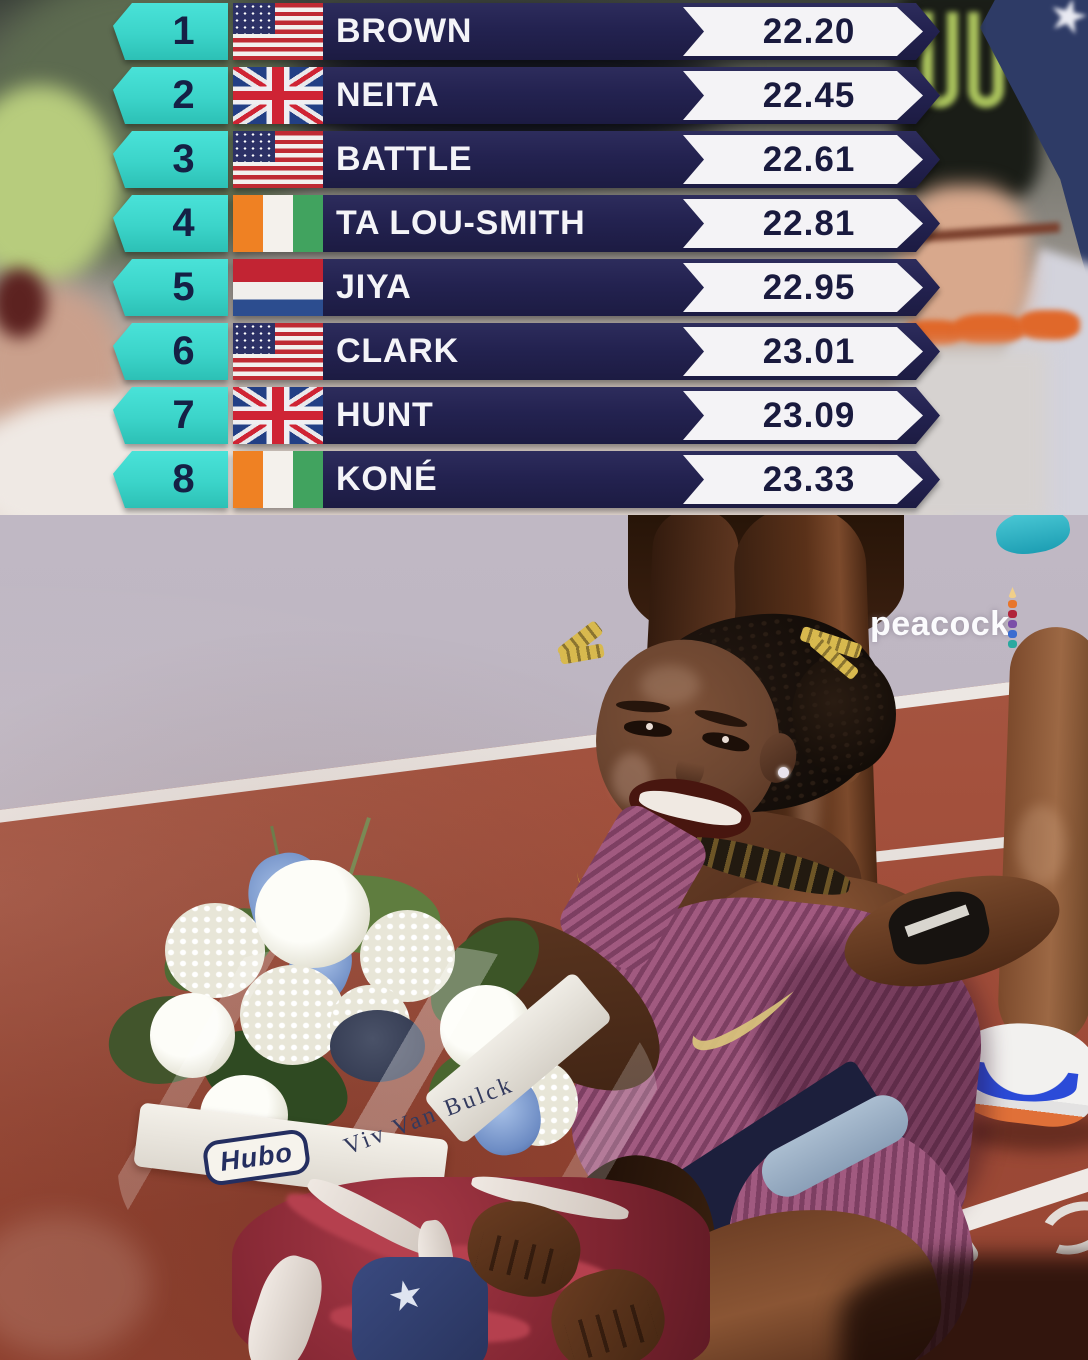 The image size is (1088, 1360). I want to click on result-row: 1 BROWN 22.20, so click(544, 31).